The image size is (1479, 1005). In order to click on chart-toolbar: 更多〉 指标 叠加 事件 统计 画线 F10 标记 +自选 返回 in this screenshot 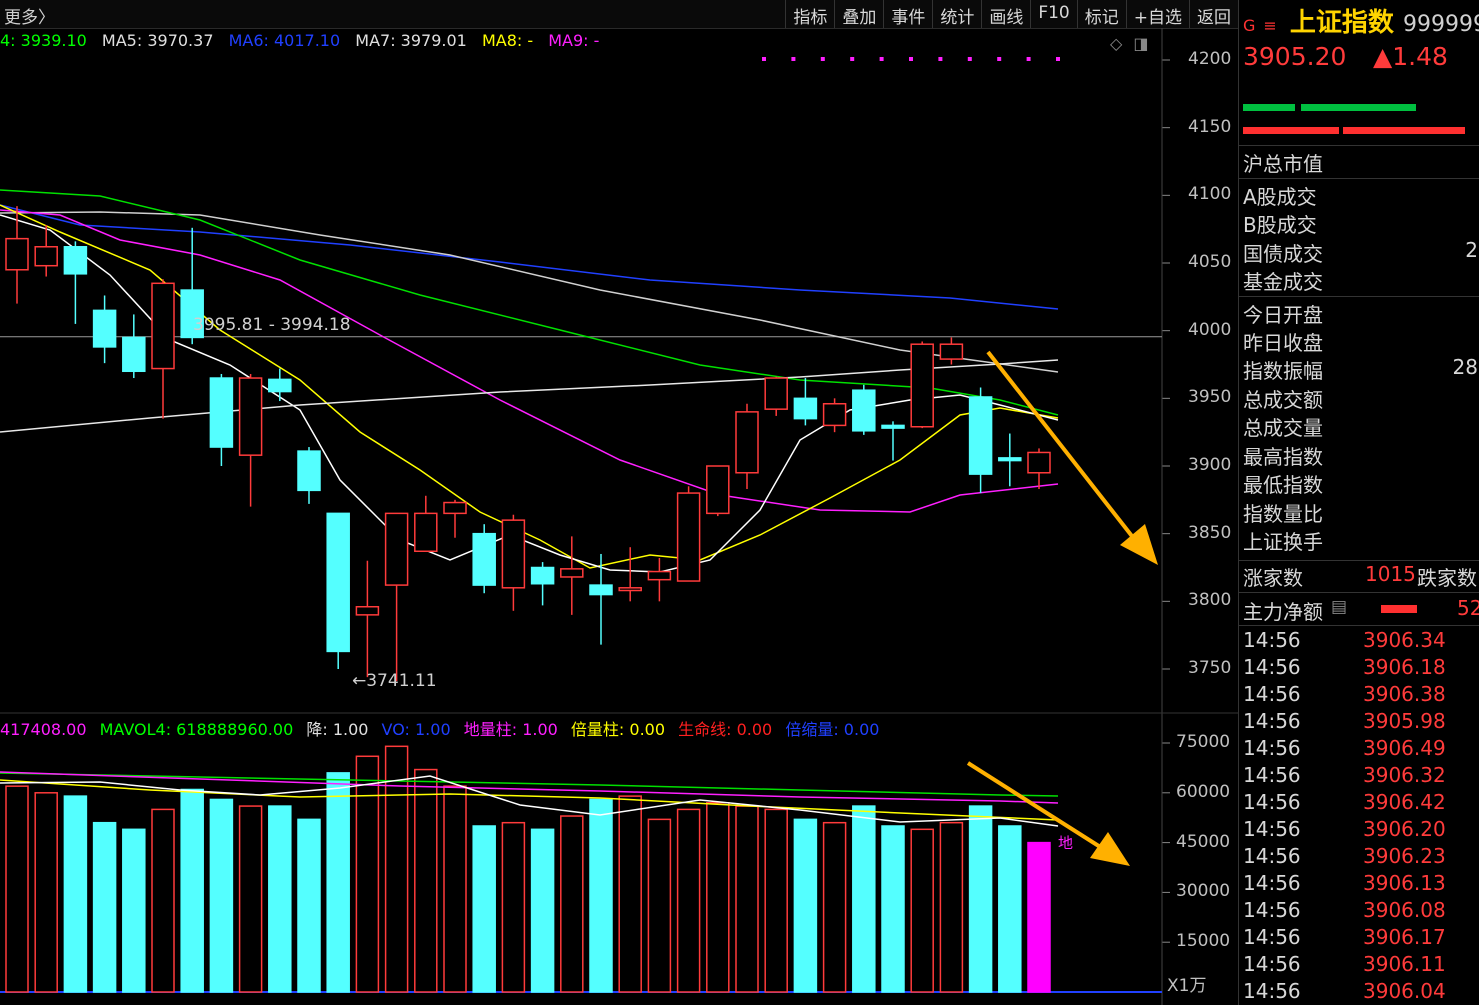, I will do `click(619, 14)`.